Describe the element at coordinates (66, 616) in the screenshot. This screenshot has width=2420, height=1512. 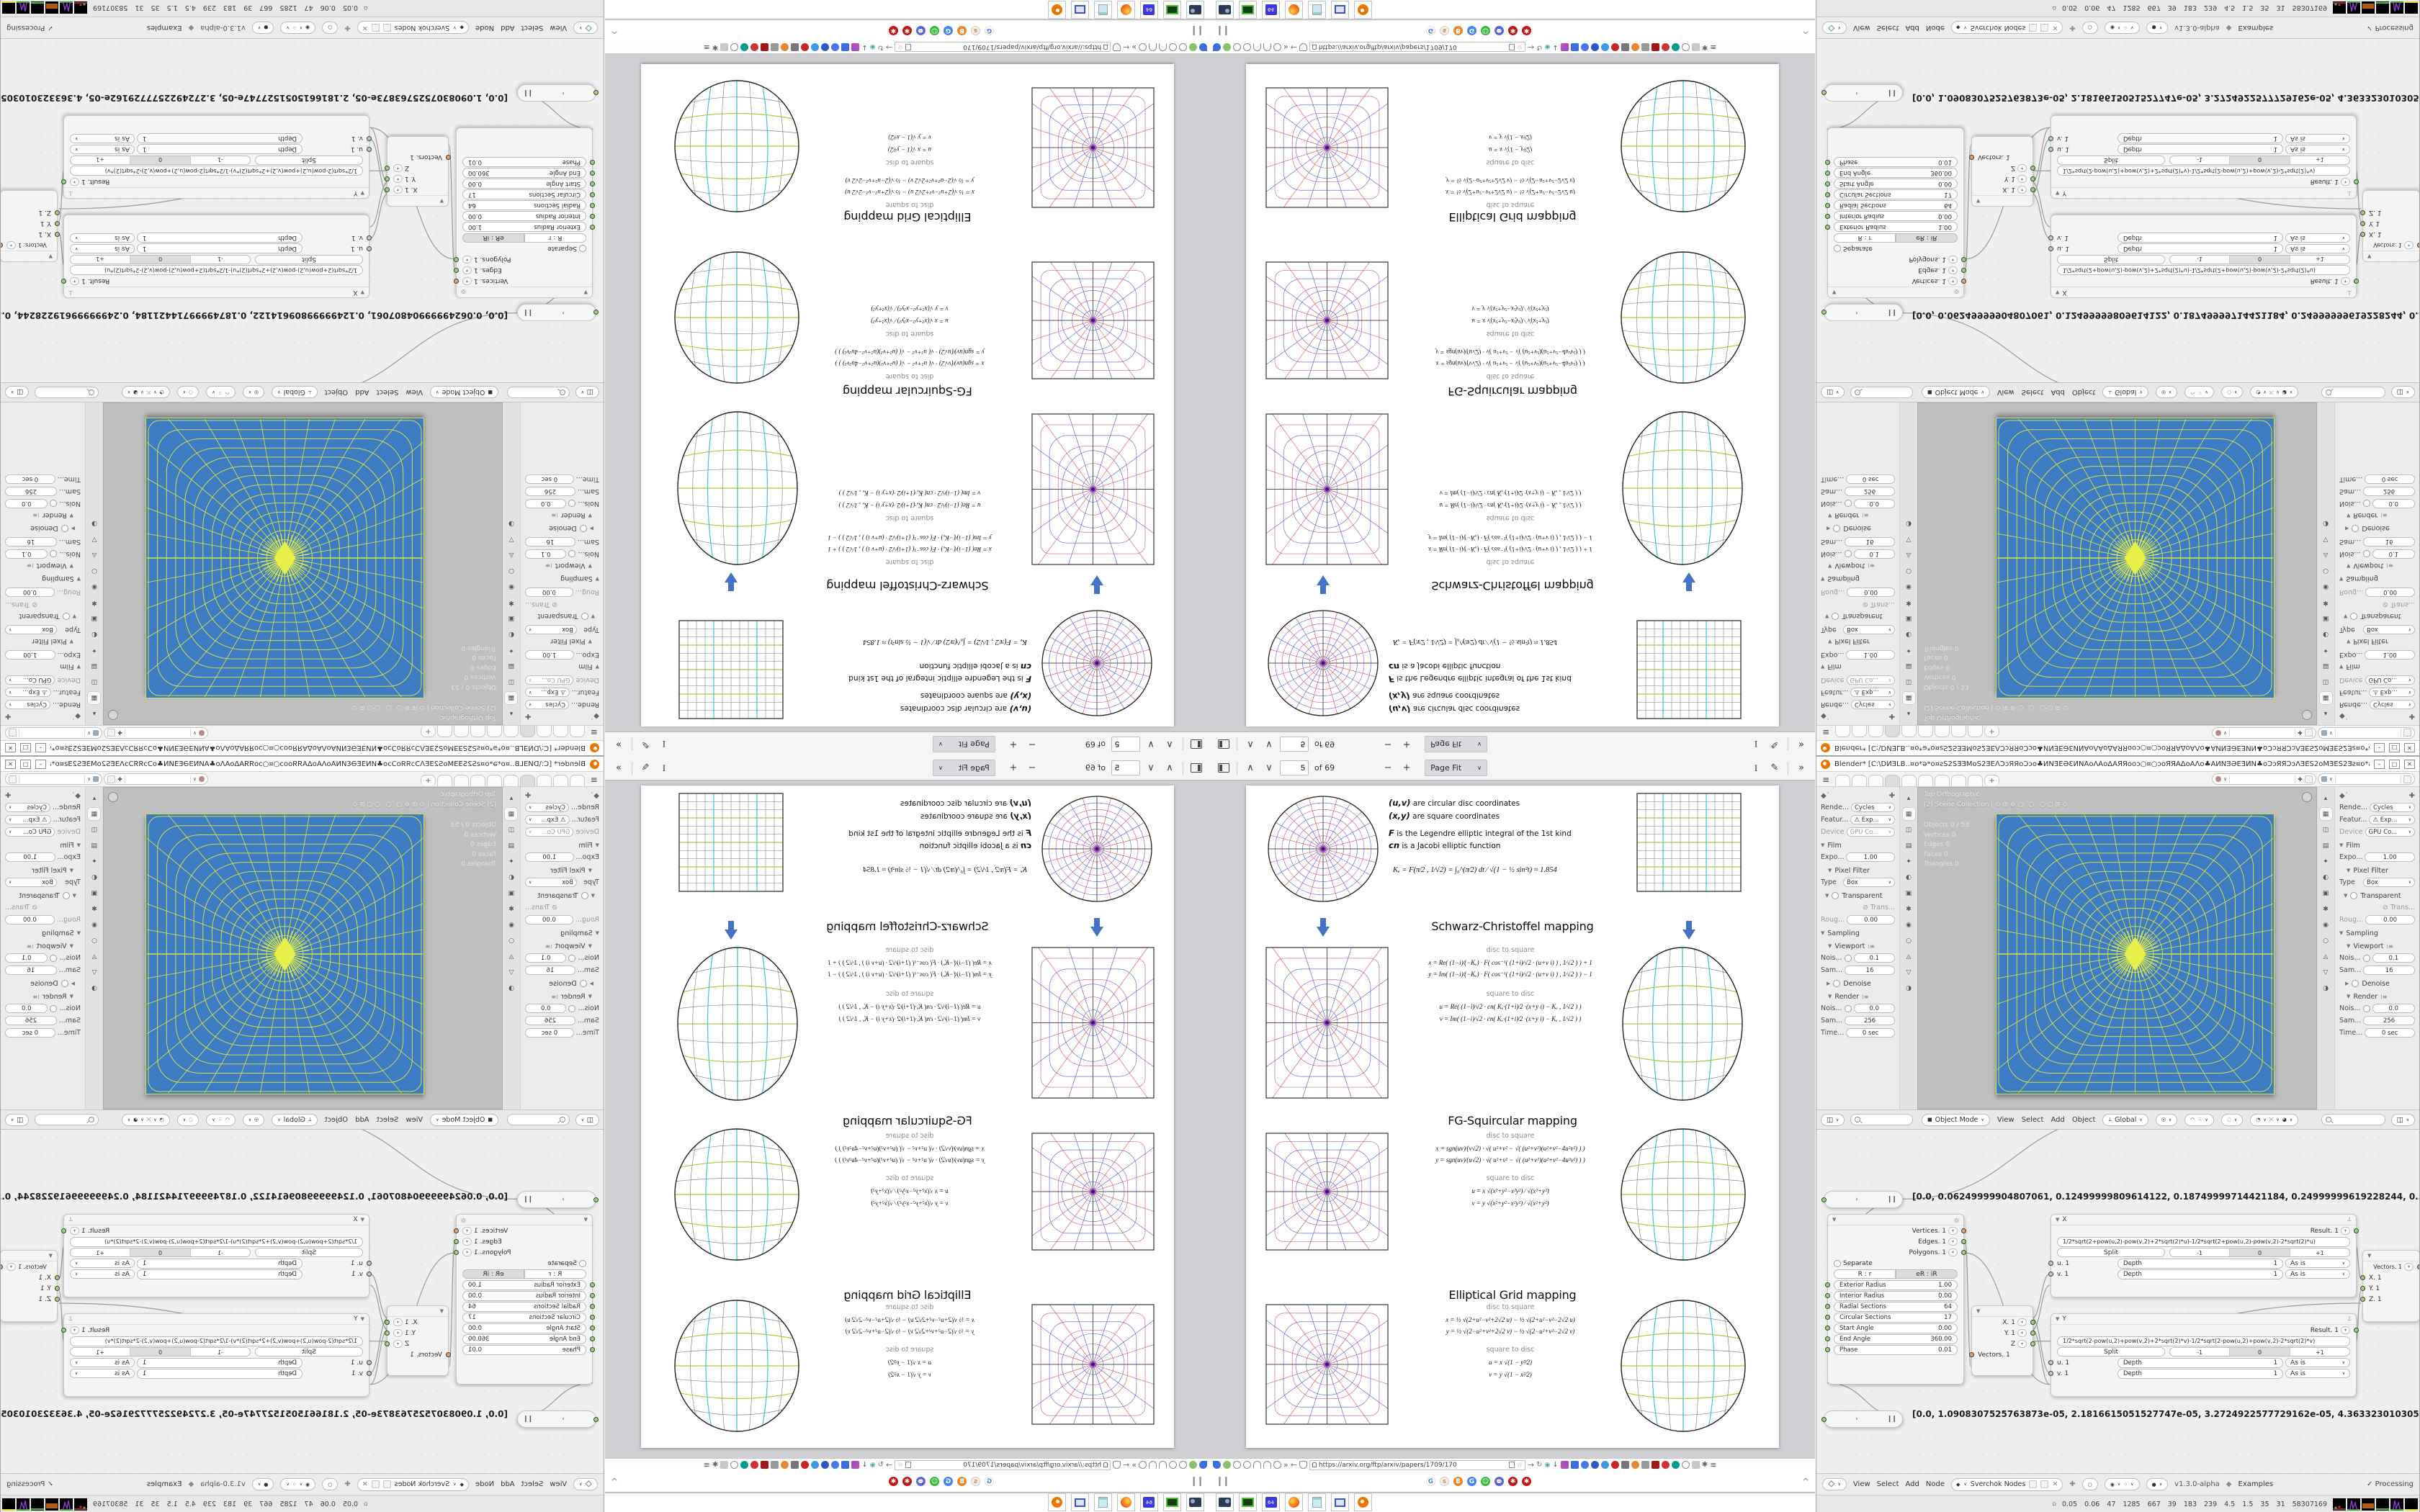
I see `transparent-toggle` at that location.